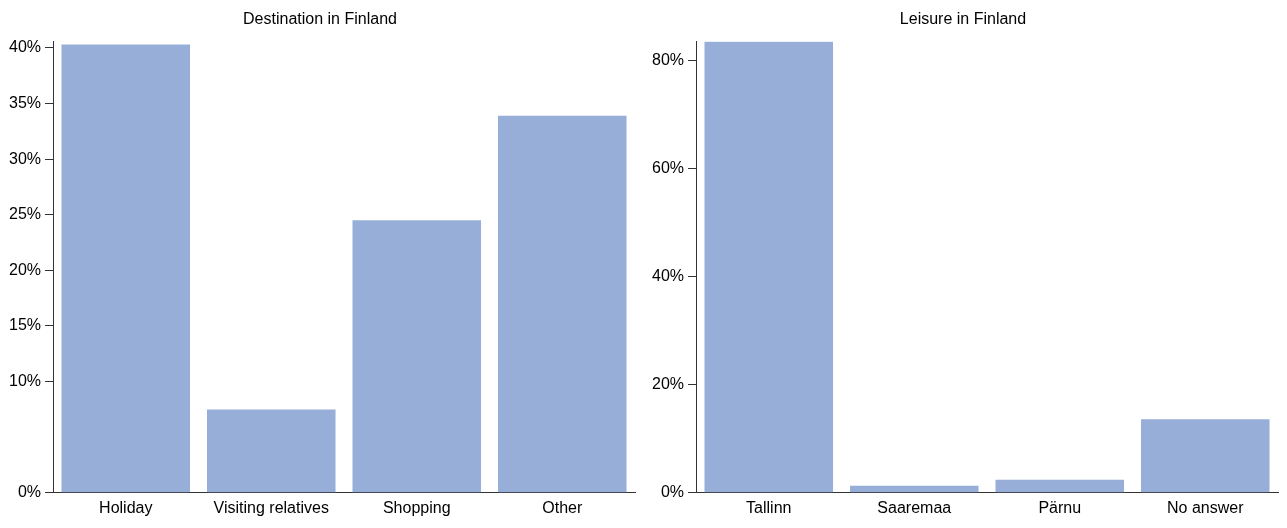 This screenshot has height=528, width=1287. I want to click on x-tick-label: No answer, so click(1206, 507).